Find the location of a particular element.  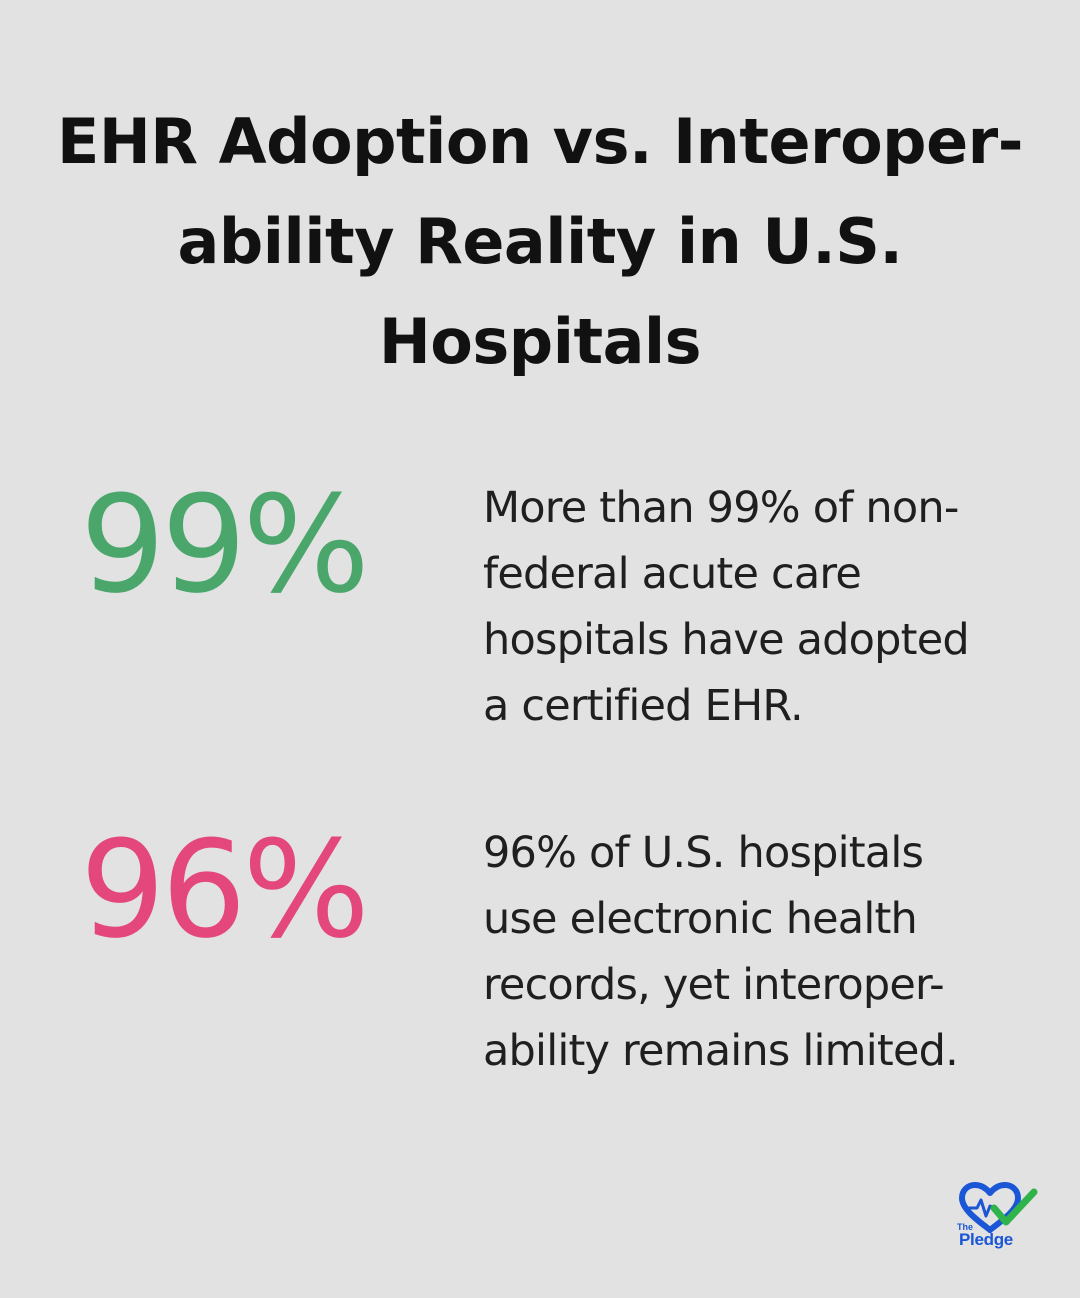

logo-wordmark: Pledge is located at coordinates (986, 1239).